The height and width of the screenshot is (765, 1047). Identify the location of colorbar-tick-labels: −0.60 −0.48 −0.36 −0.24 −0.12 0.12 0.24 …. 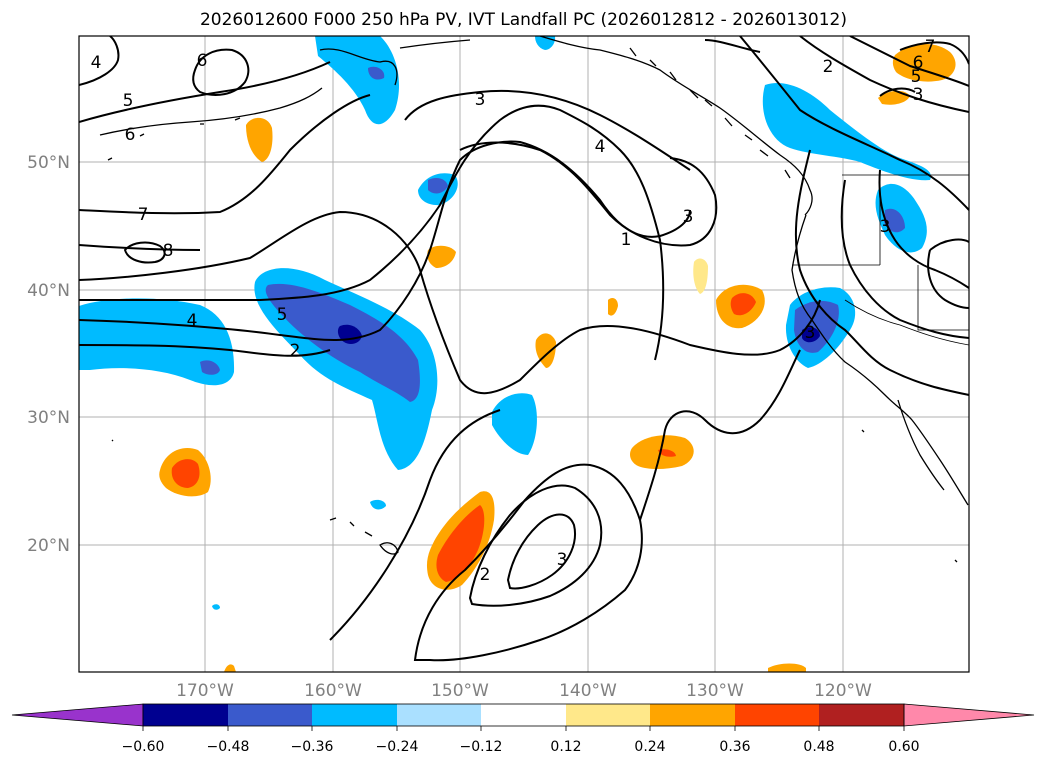
(521, 747).